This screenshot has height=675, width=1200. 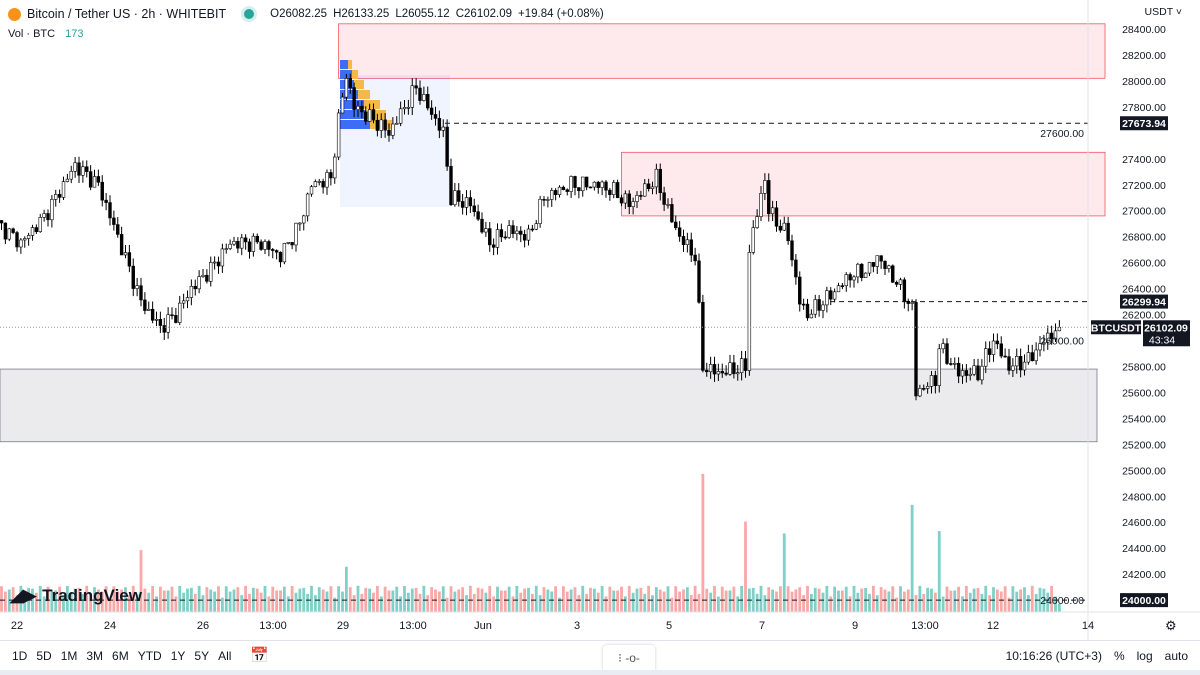 What do you see at coordinates (1144, 656) in the screenshot?
I see `log-toggle: log` at bounding box center [1144, 656].